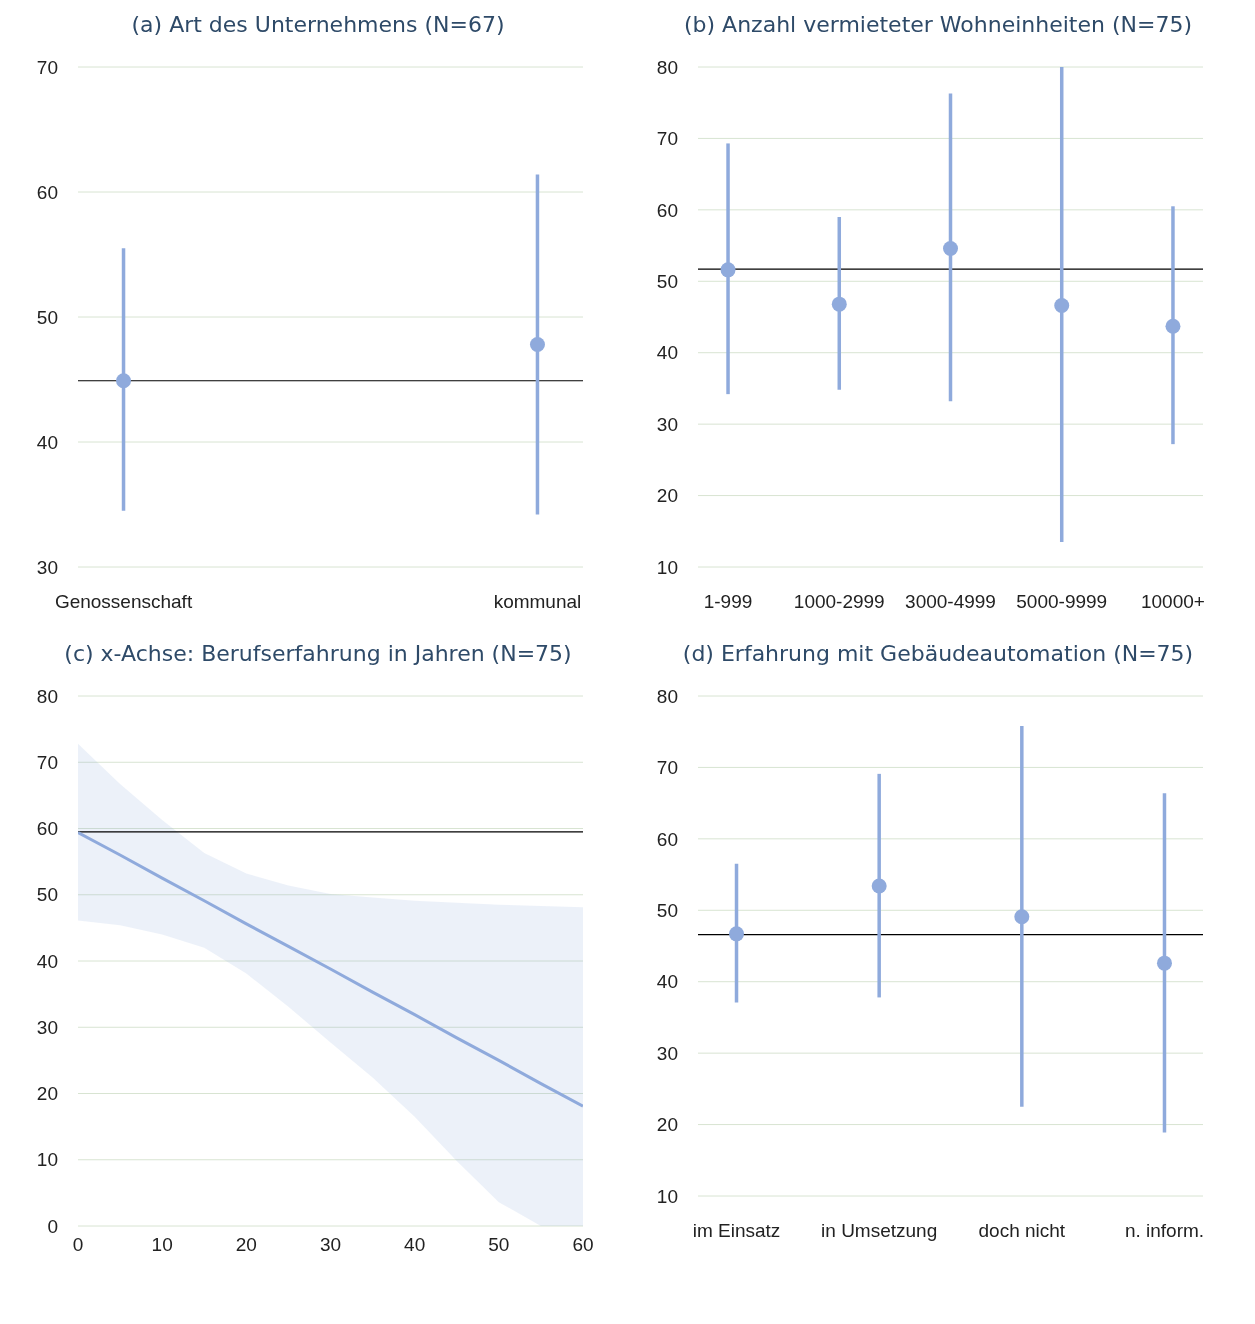 Image resolution: width=1255 pixels, height=1324 pixels. Describe the element at coordinates (246, 1245) in the screenshot. I see `x-tick-label: 20` at that location.